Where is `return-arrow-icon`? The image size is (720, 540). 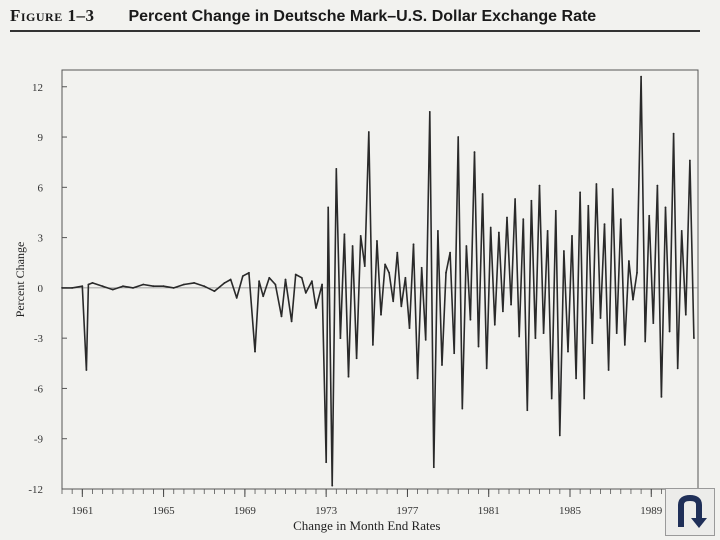
return-arrow-icon is located at coordinates (692, 511).